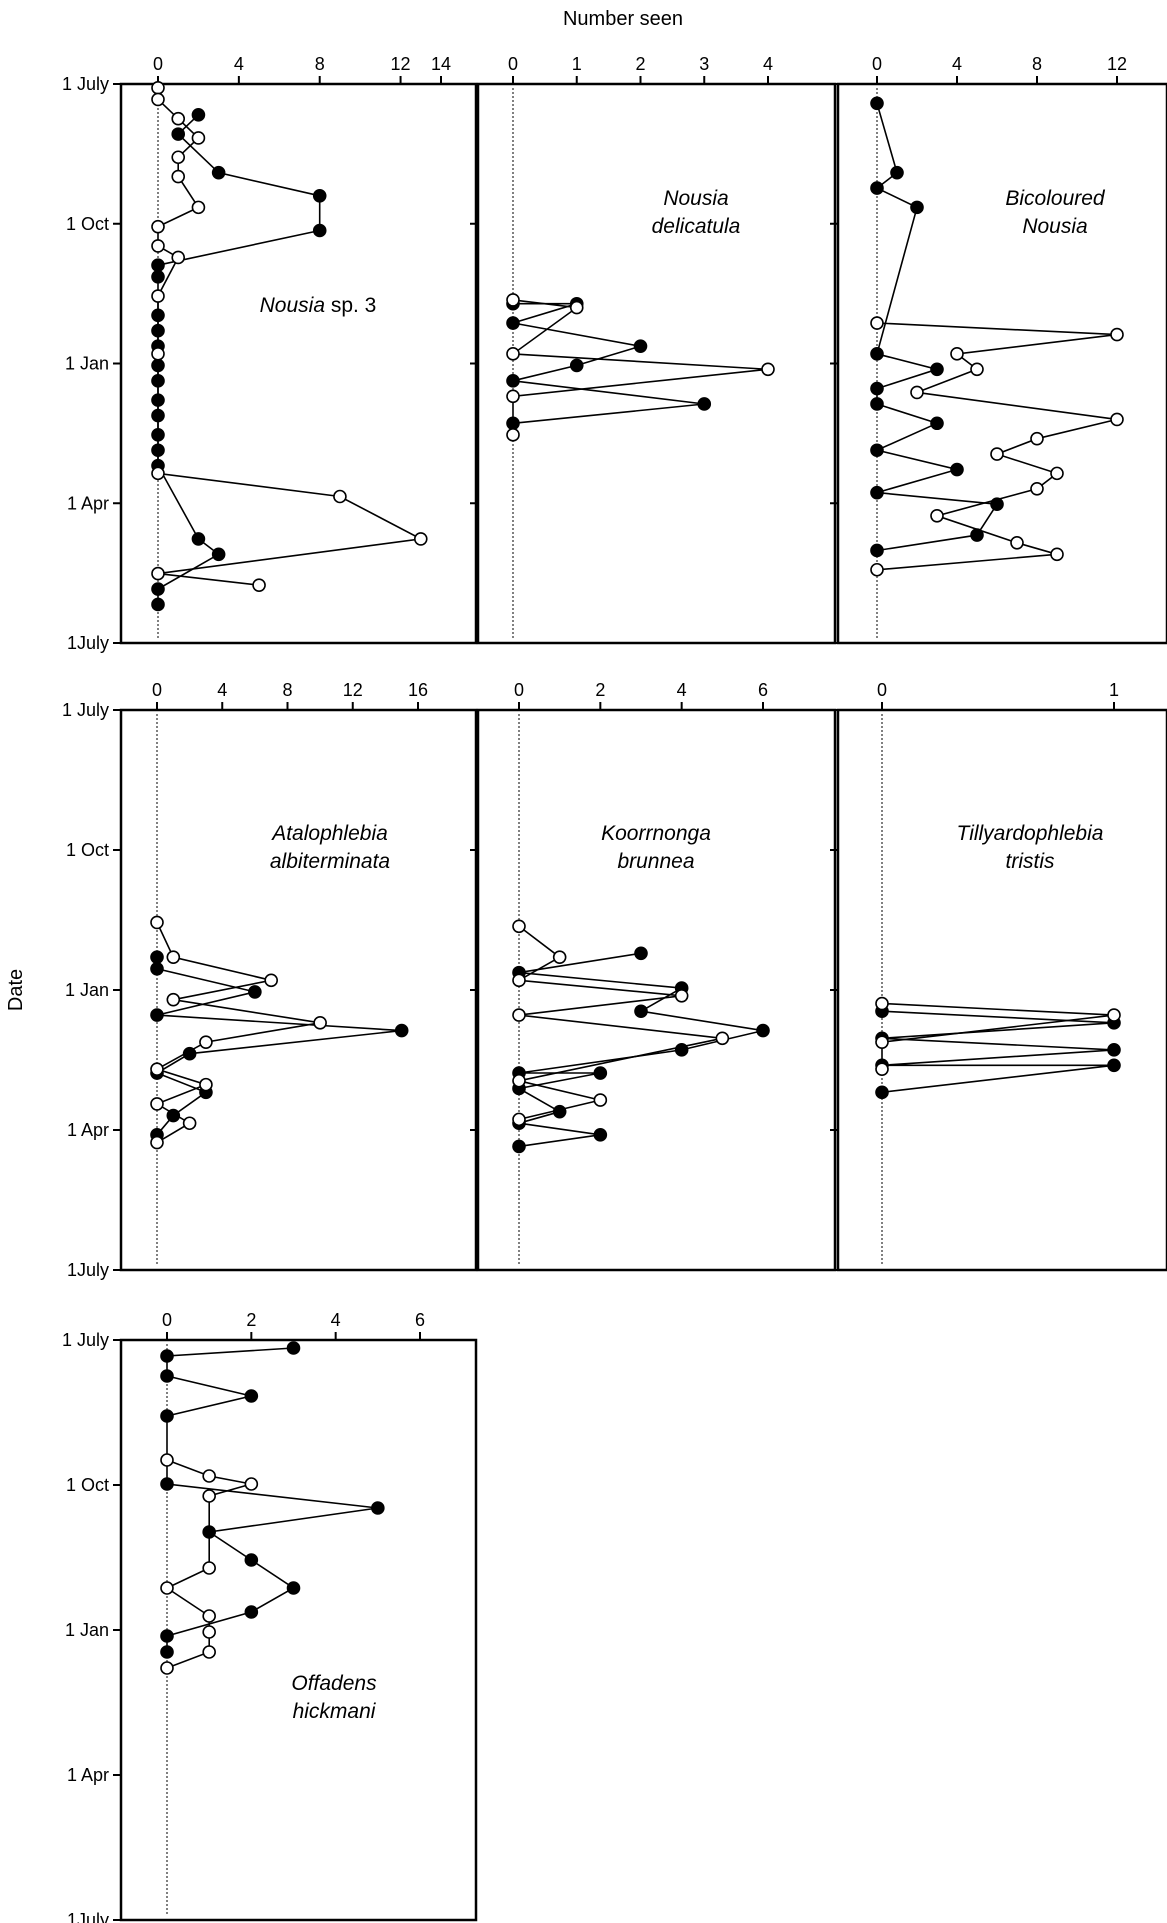 The height and width of the screenshot is (1923, 1167). What do you see at coordinates (640, 64) in the screenshot?
I see `x-tick-label: 2` at bounding box center [640, 64].